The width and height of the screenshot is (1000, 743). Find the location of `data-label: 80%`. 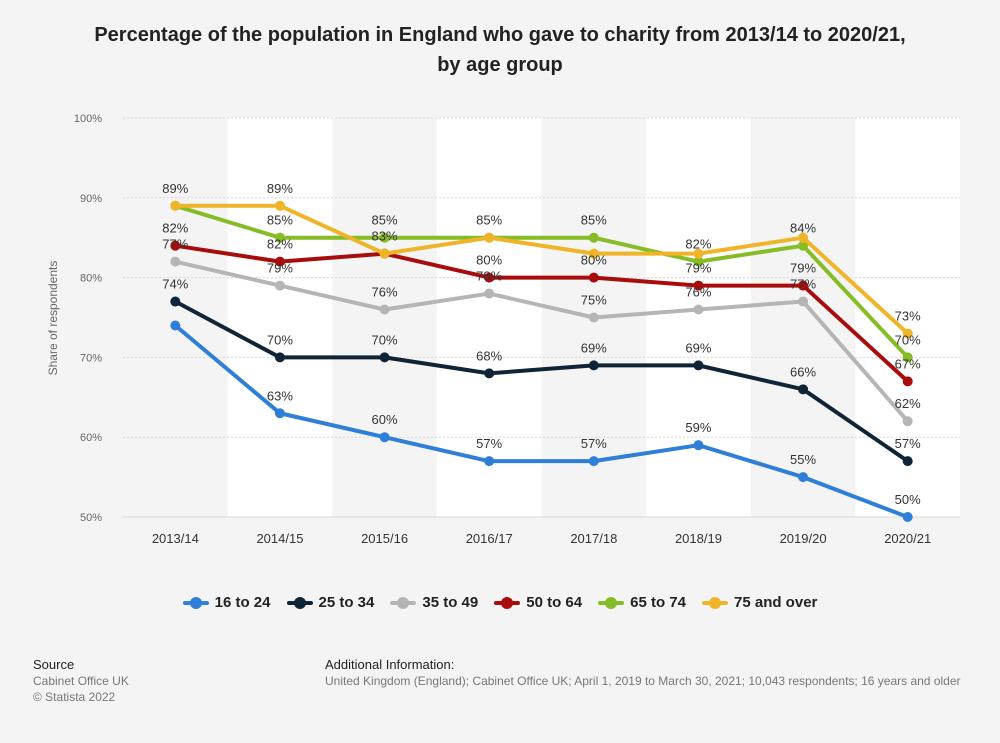

data-label: 80% is located at coordinates (489, 260).